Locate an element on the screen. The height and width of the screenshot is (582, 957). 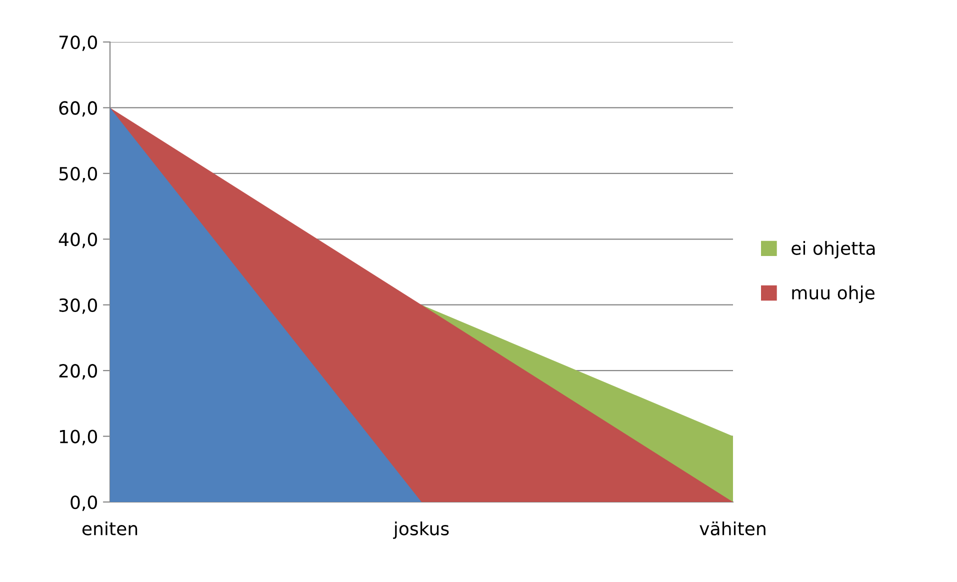
legend-label: muu ohje is located at coordinates (833, 295).